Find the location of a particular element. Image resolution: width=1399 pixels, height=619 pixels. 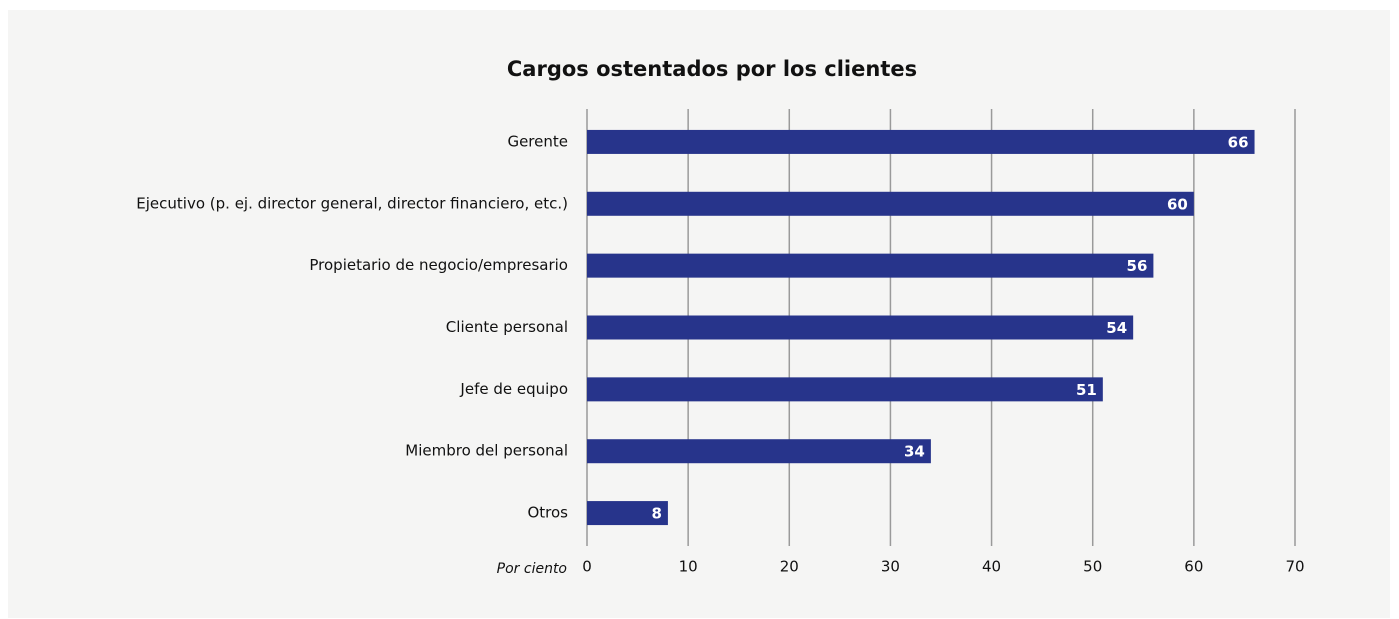

value-label: 66 is located at coordinates (1238, 142).